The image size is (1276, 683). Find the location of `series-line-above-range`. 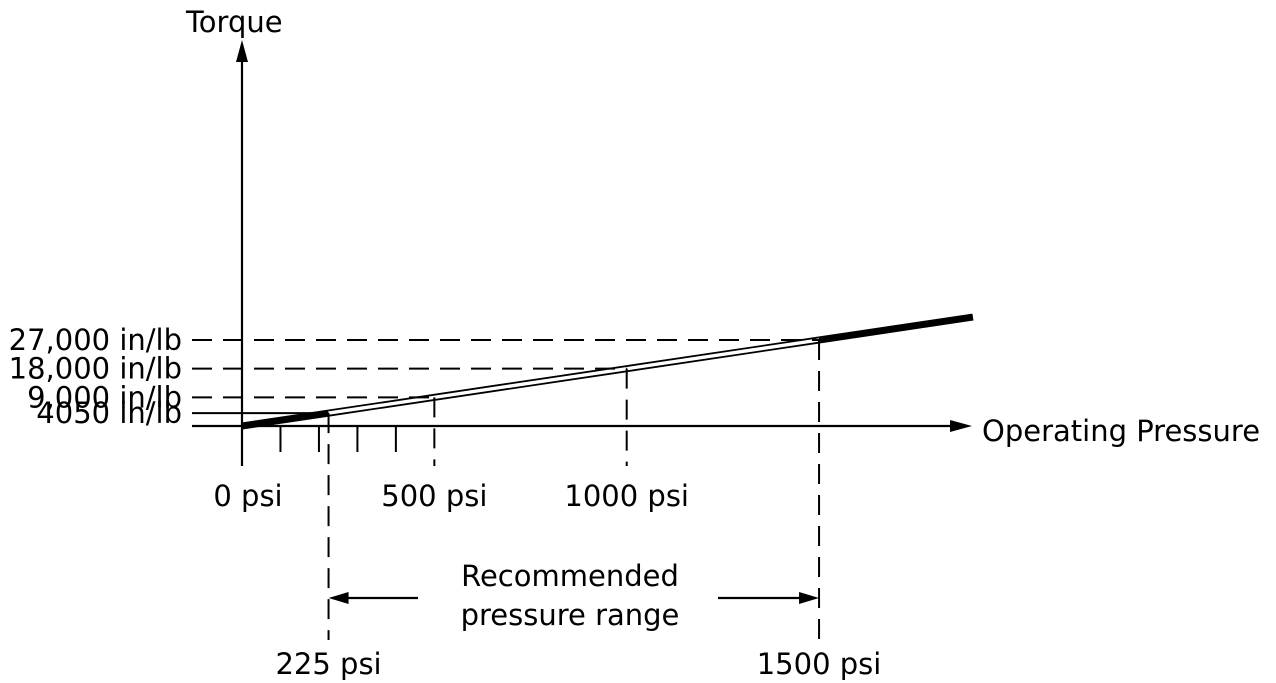

series-line-above-range is located at coordinates (896, 328).